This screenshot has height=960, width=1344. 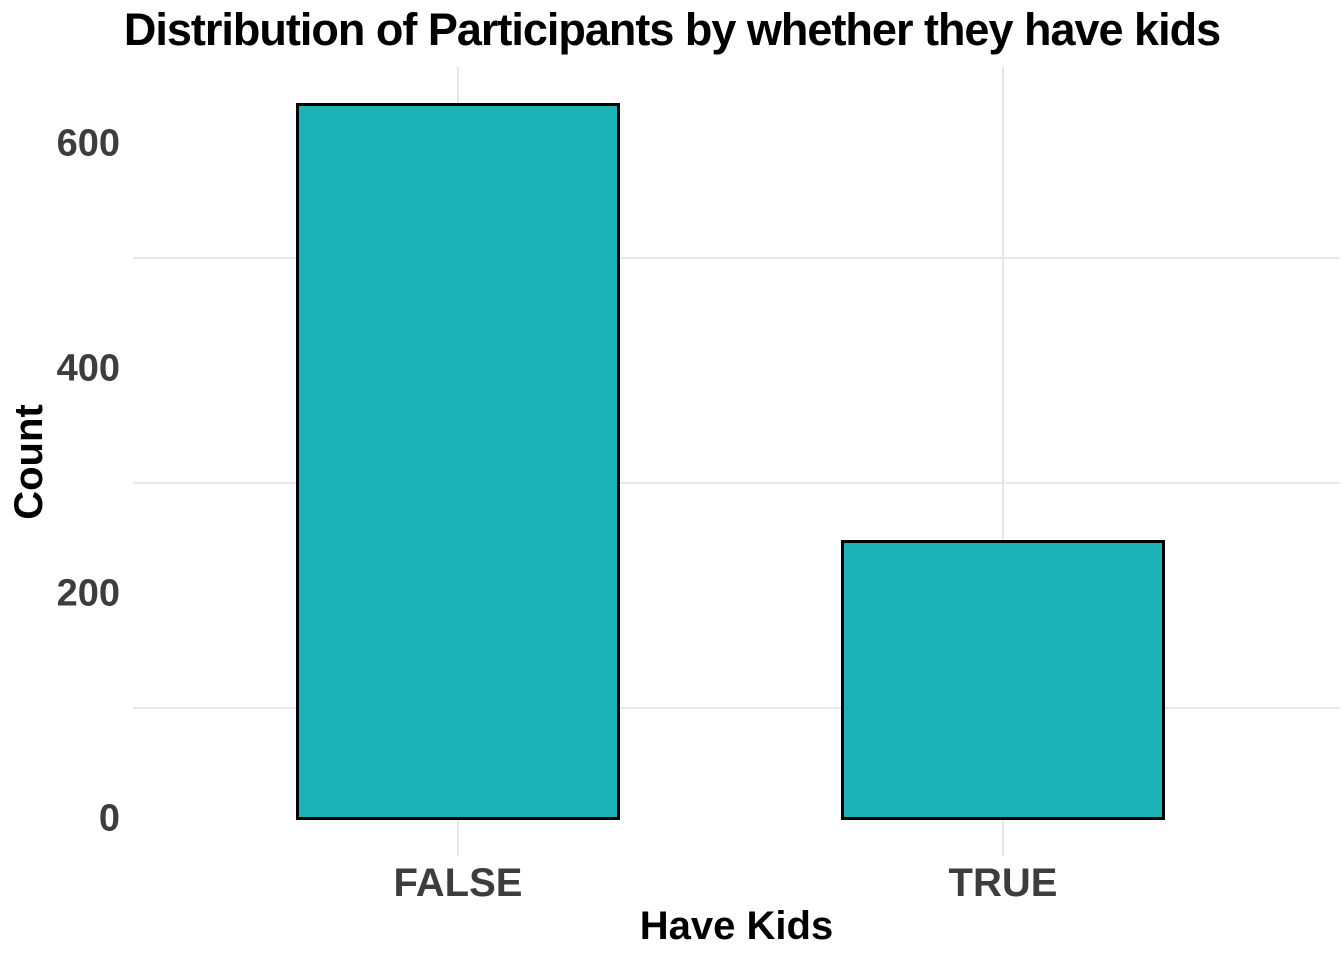 I want to click on gridline-vertical-true, so click(x=1003, y=461).